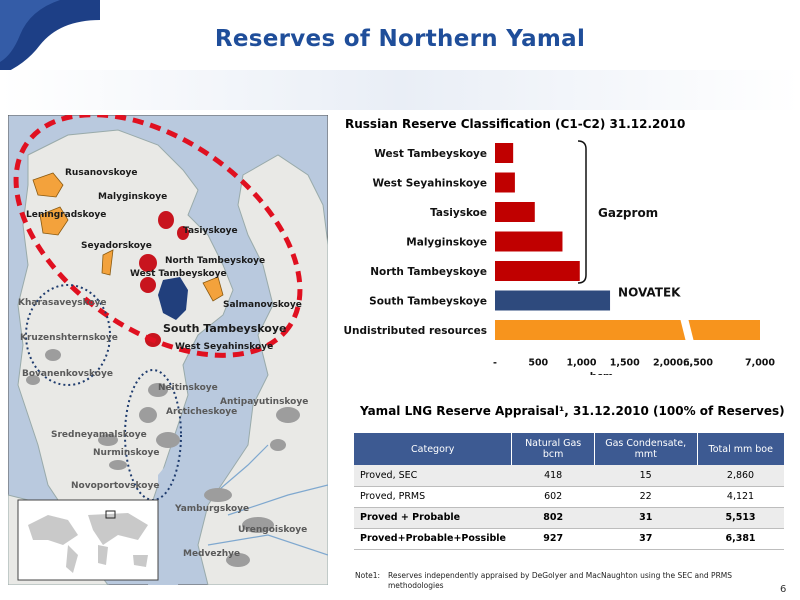  I want to click on x-axis-label: bcm, so click(602, 374).